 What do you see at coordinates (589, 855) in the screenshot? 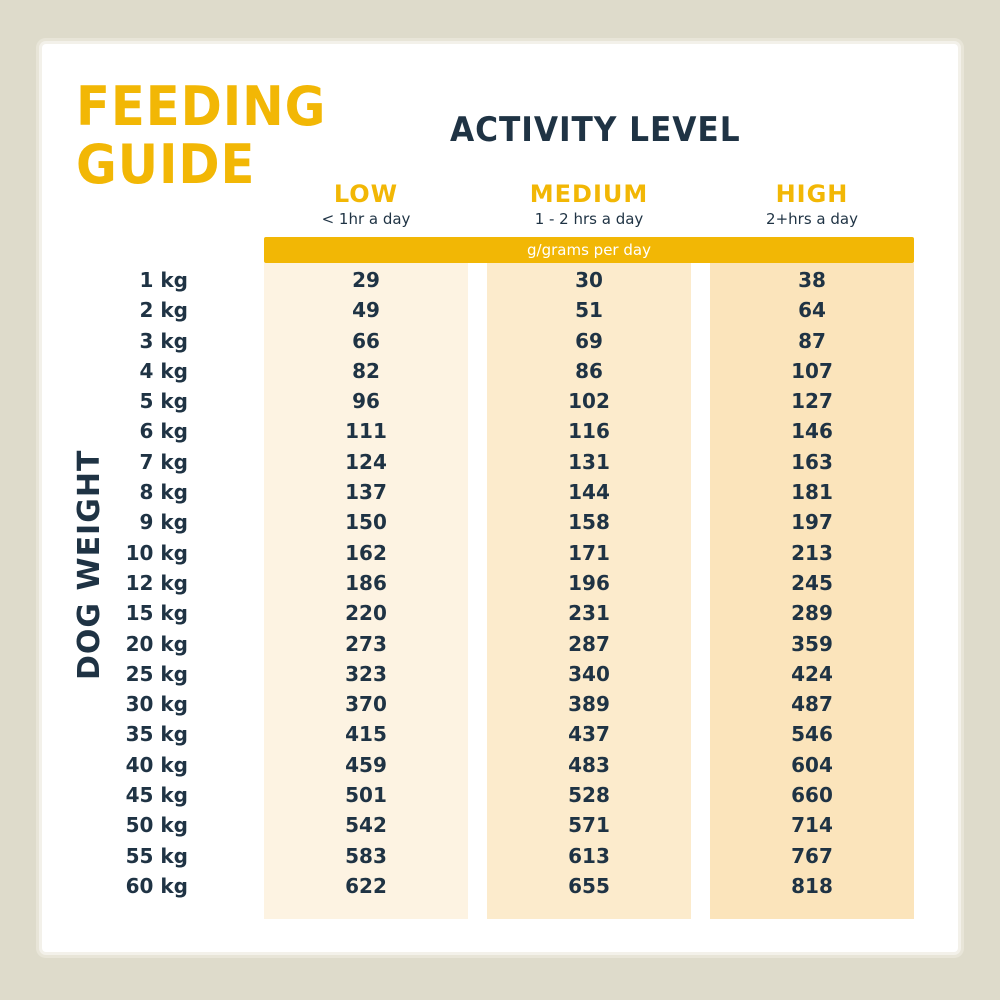
I see `medium-value-cell: 613` at bounding box center [589, 855].